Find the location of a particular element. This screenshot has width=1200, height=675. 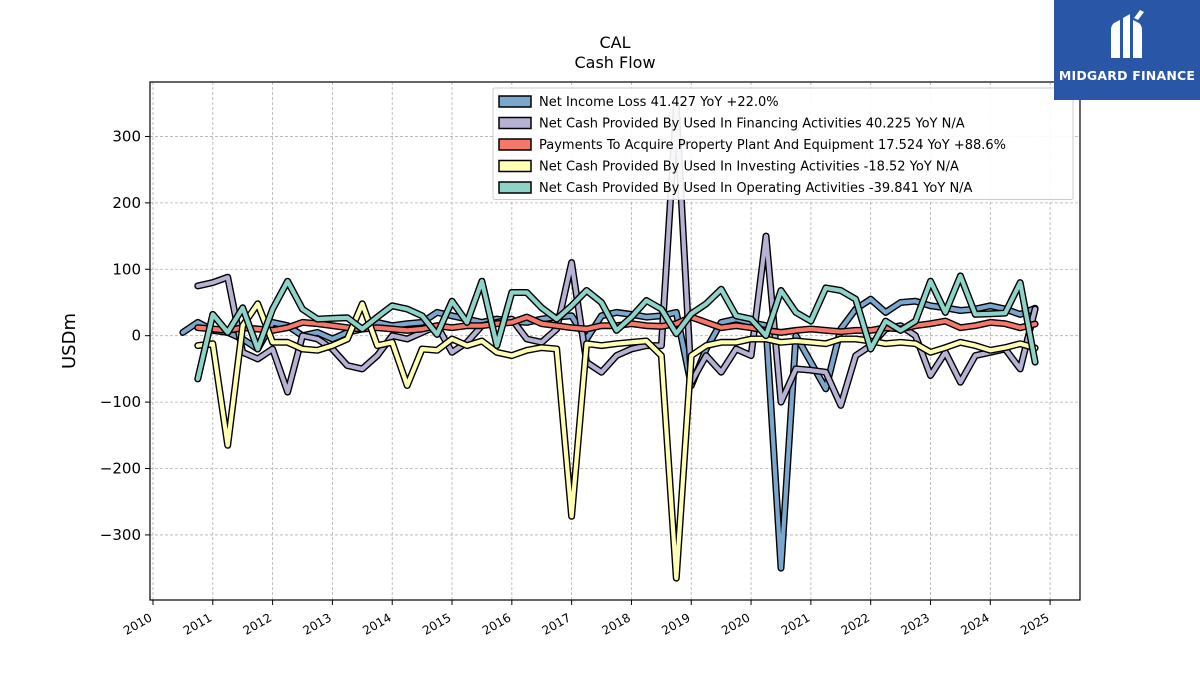

x-tick-label: 2012 is located at coordinates (257, 623).